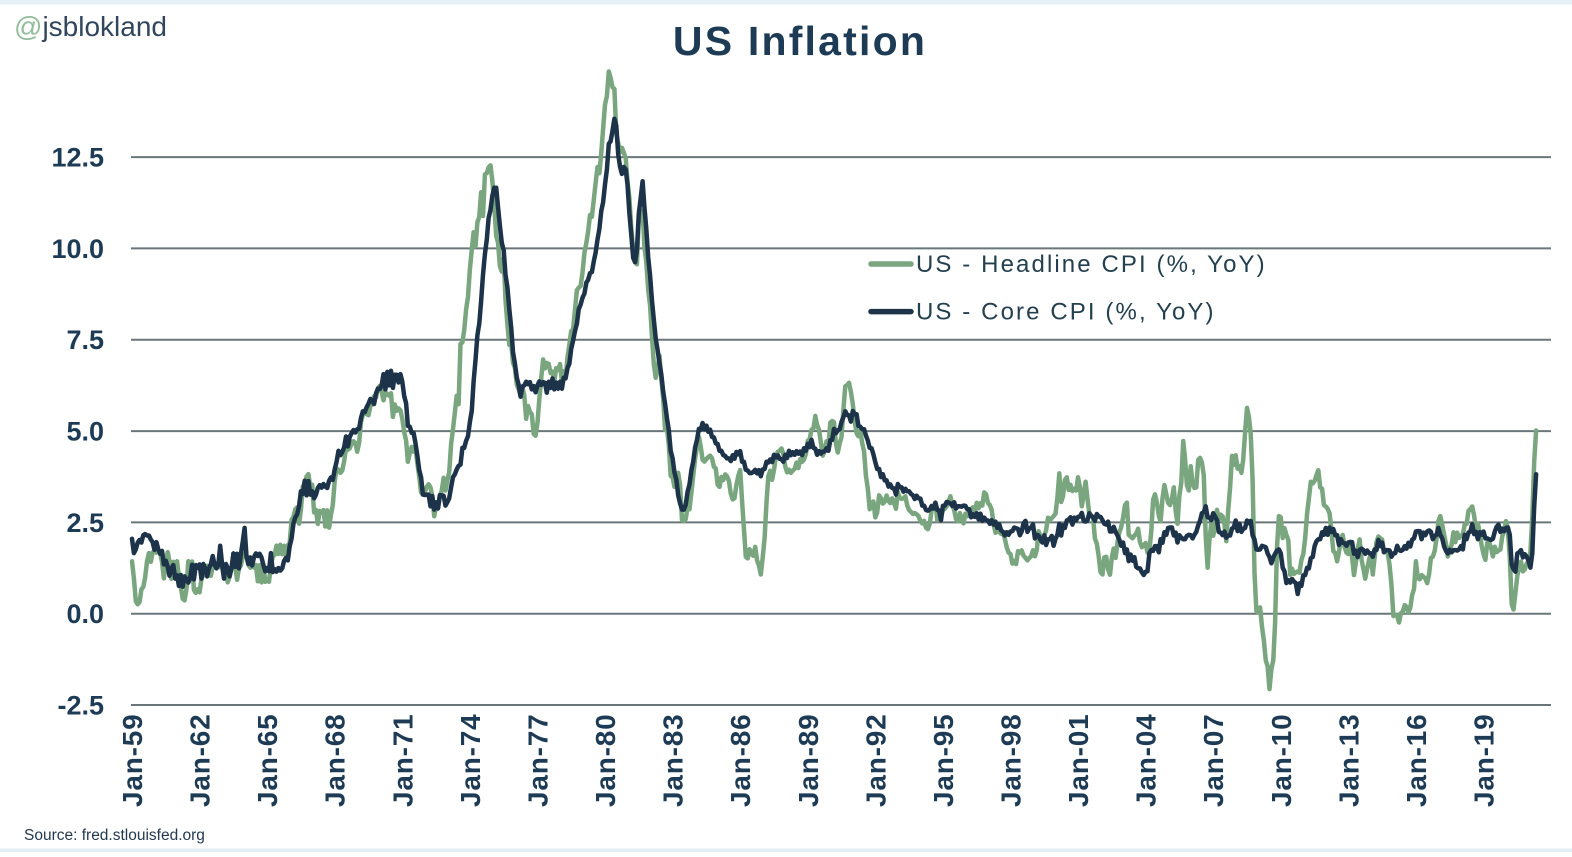  Describe the element at coordinates (1078, 760) in the screenshot. I see `svg-text: Jan-01` at that location.